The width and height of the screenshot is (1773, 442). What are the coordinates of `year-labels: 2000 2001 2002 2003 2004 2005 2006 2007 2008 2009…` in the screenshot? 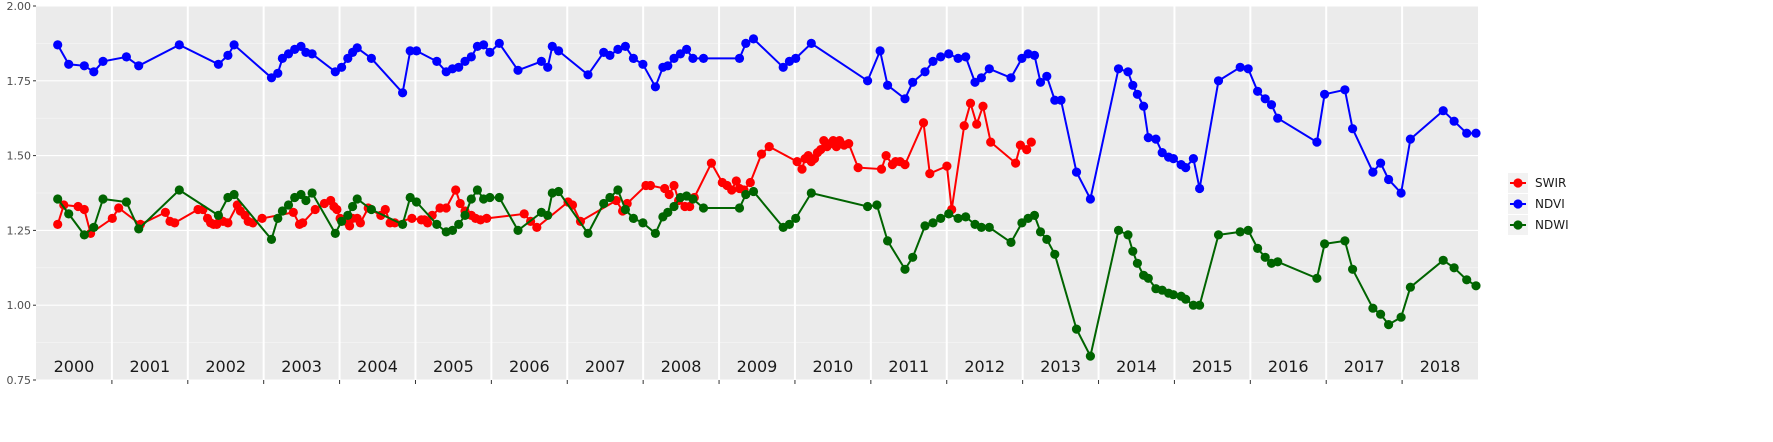 It's located at (757, 366).